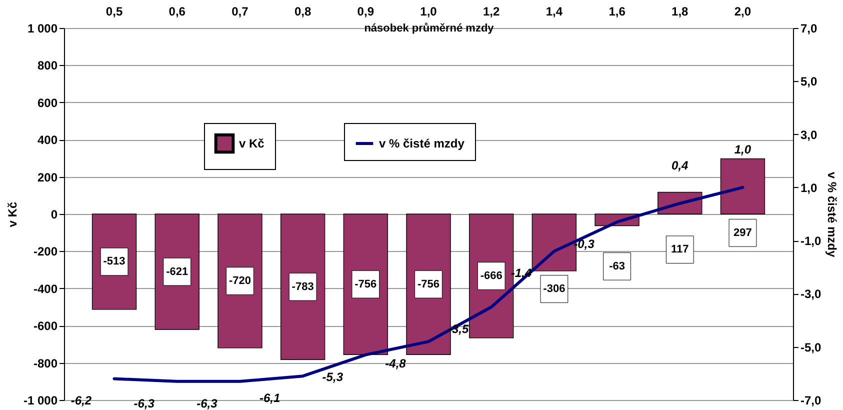 This screenshot has width=843, height=410. What do you see at coordinates (365, 11) in the screenshot?
I see `x-tick-label: 0,9` at bounding box center [365, 11].